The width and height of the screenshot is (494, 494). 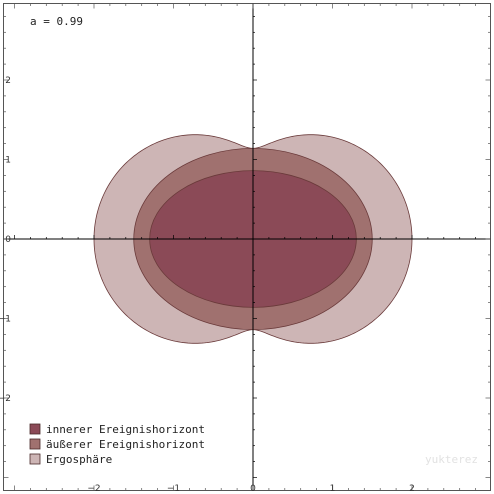 I want to click on x-tick-label: −1, so click(x=173, y=489).